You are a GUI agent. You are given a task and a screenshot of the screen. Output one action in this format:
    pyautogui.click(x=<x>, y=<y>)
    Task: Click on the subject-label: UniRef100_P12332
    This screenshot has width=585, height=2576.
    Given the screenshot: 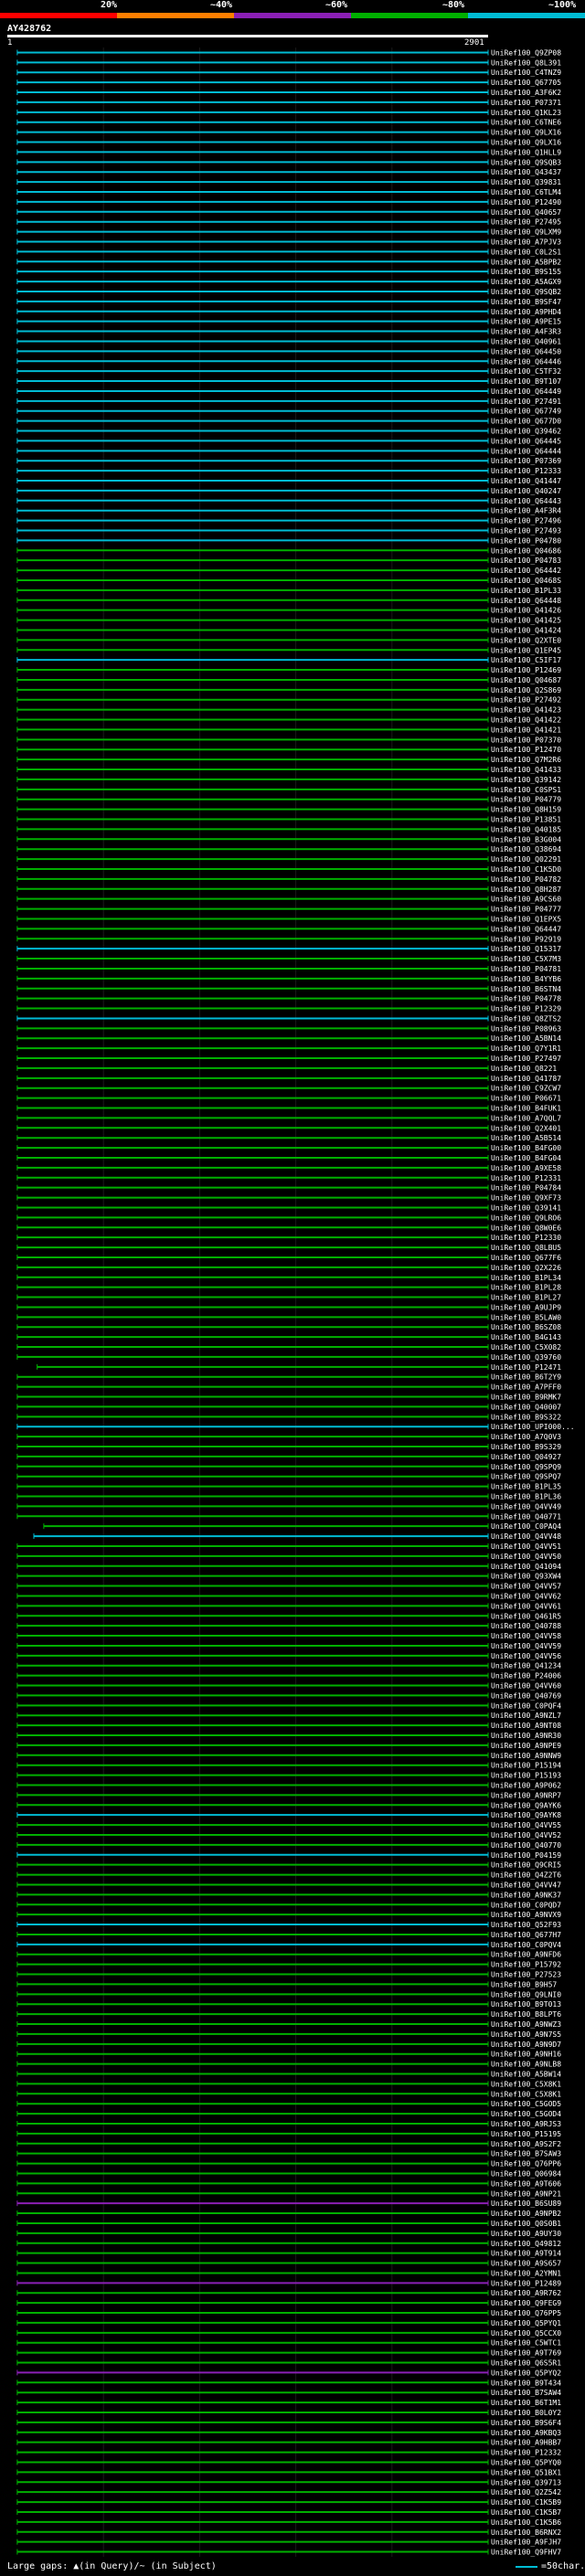 What is the action you would take?
    pyautogui.click(x=526, y=2453)
    